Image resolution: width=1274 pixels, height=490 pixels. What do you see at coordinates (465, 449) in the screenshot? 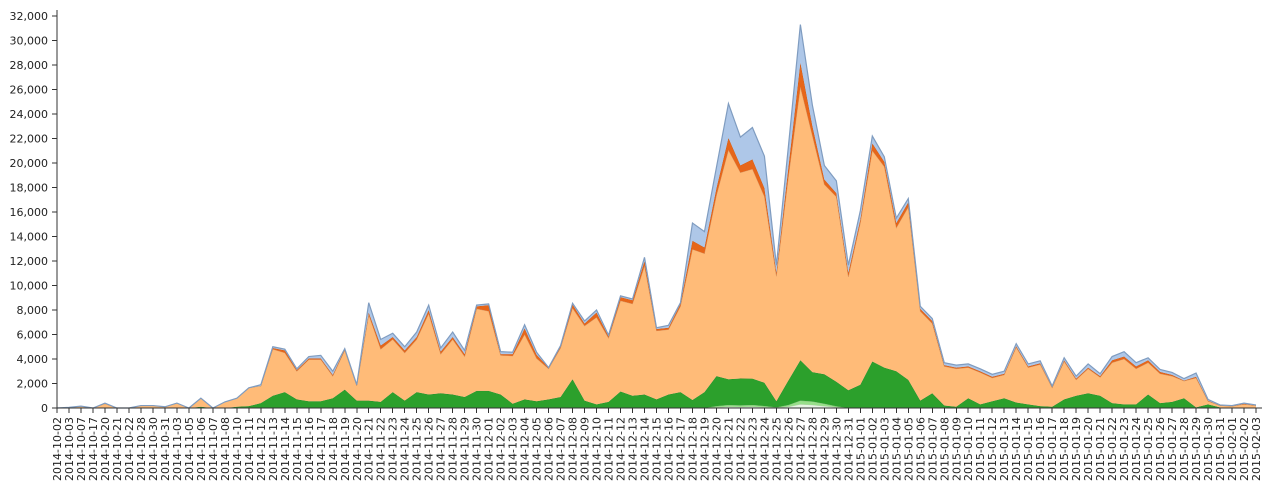
I see `x-tick-label: 2014-11-29` at bounding box center [465, 449].